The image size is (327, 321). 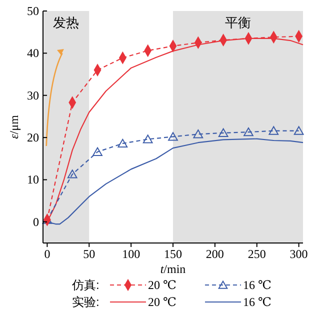 What do you see at coordinates (33, 11) in the screenshot?
I see `y-tick-label: 50` at bounding box center [33, 11].